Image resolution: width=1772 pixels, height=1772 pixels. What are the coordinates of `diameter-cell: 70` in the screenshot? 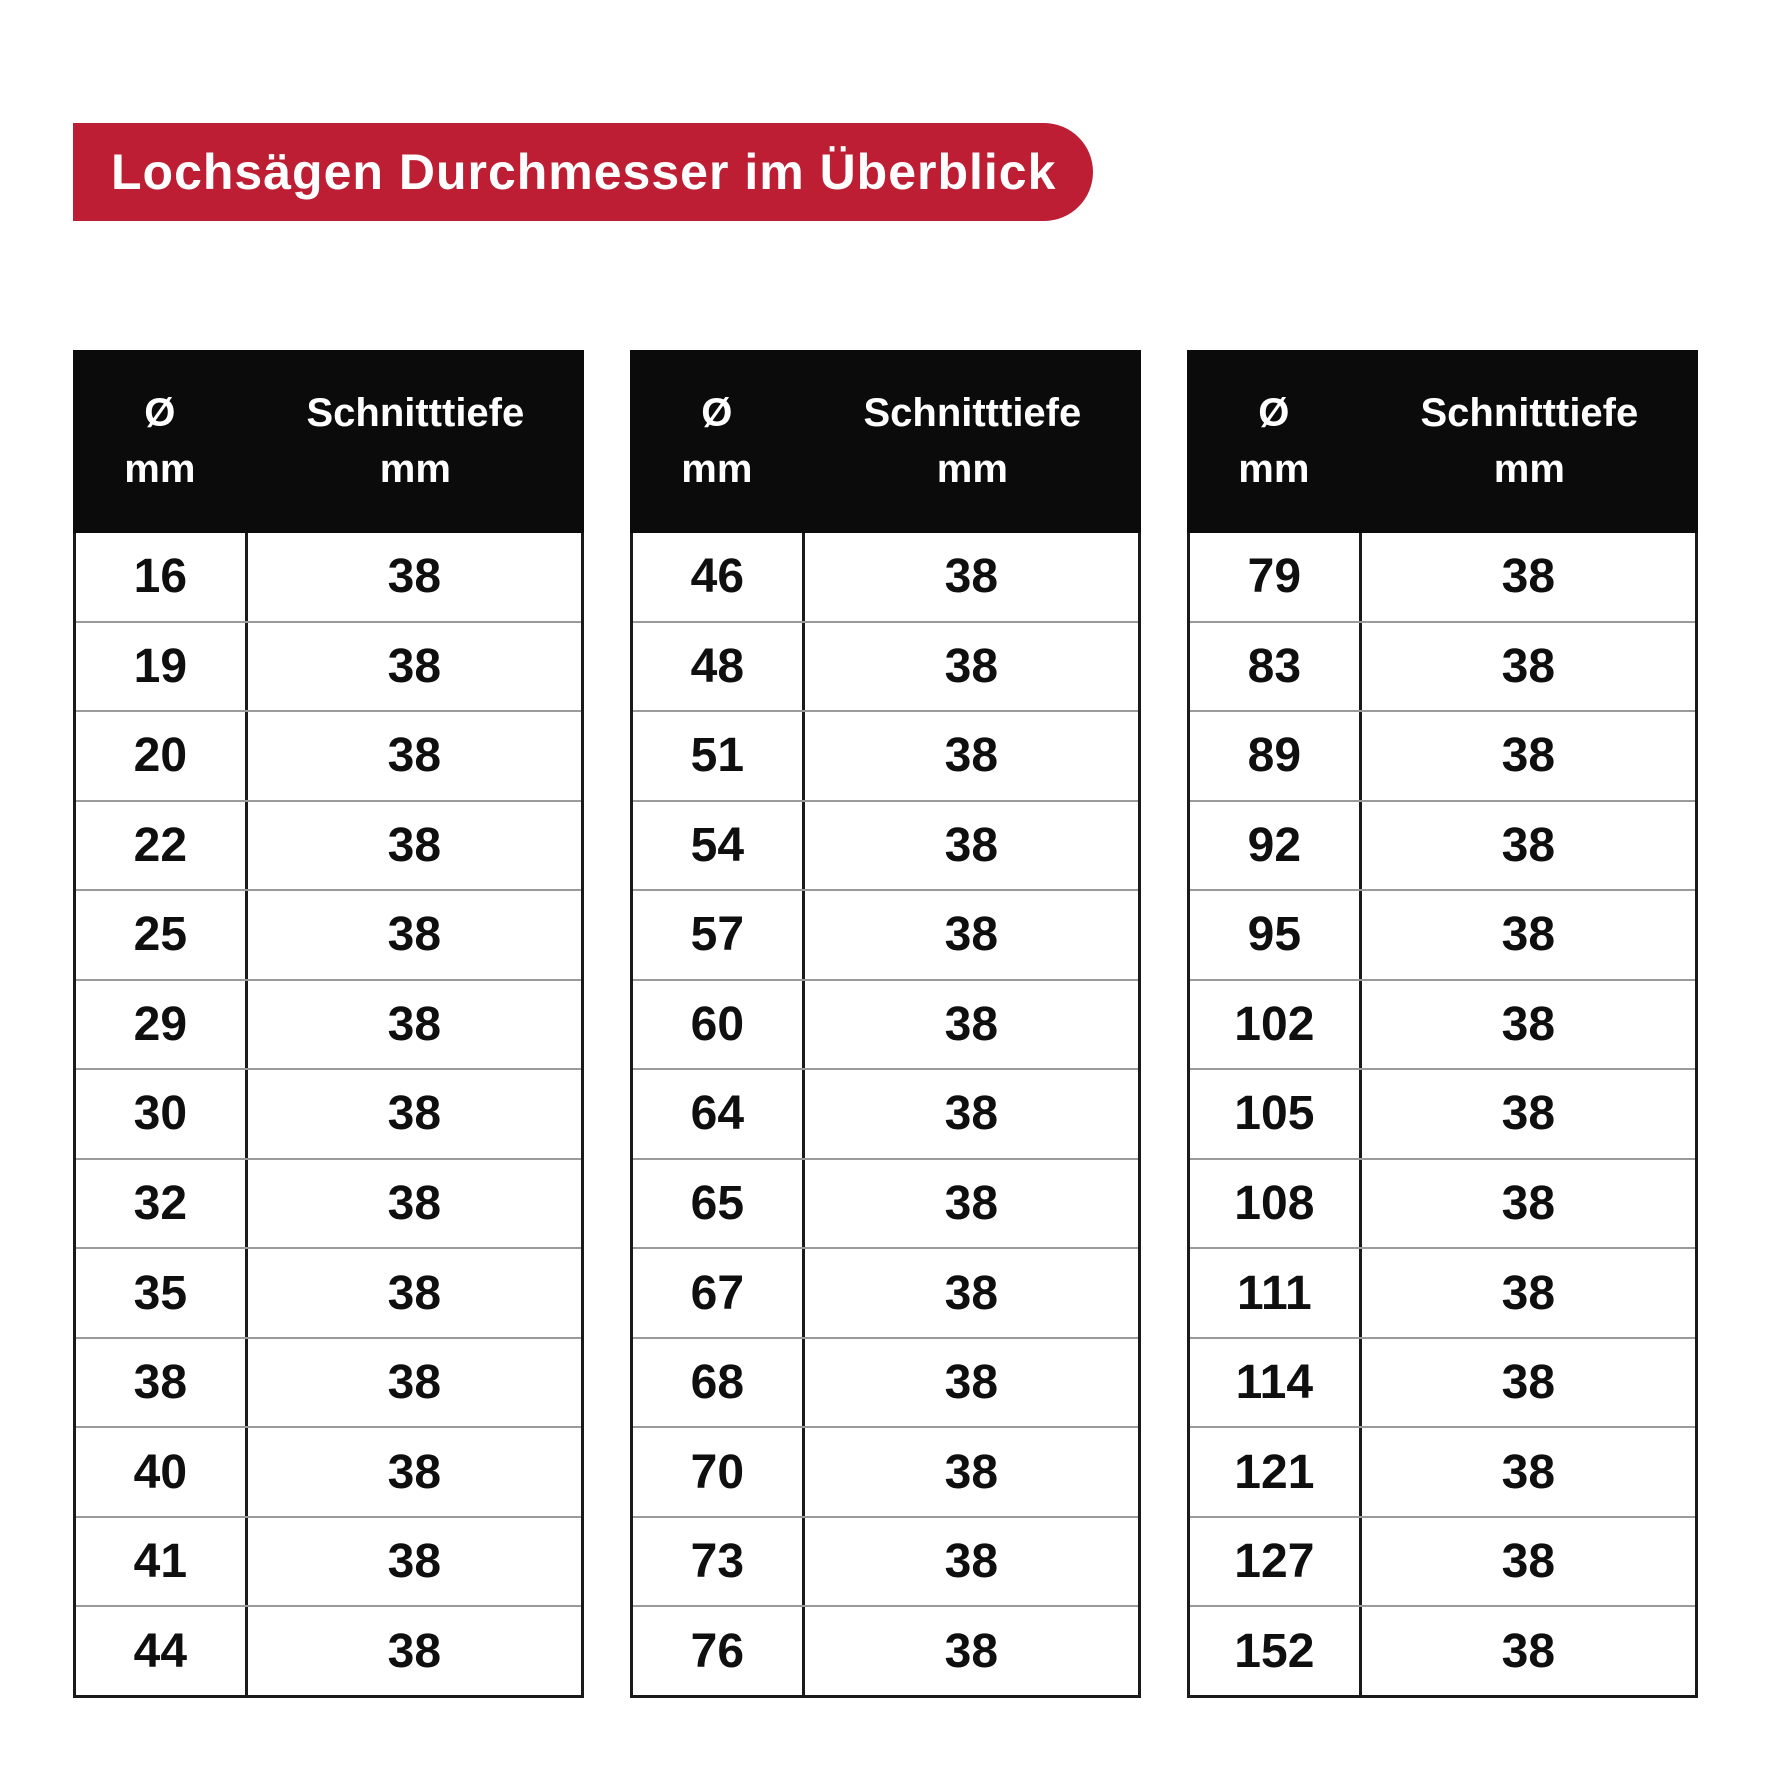 It's located at (719, 1472).